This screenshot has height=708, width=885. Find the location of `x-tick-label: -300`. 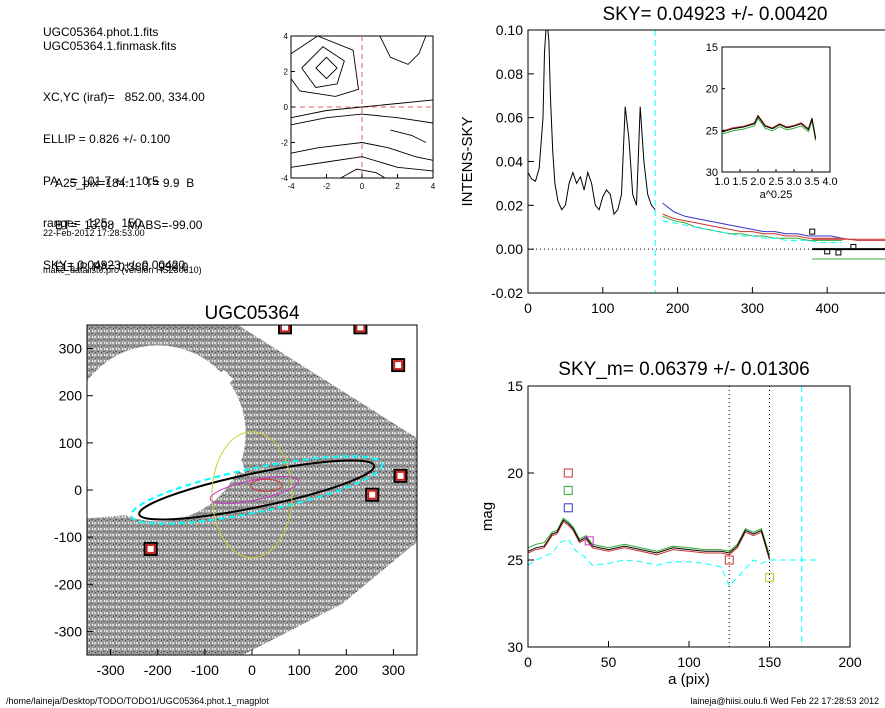

x-tick-label: -300 is located at coordinates (111, 670).